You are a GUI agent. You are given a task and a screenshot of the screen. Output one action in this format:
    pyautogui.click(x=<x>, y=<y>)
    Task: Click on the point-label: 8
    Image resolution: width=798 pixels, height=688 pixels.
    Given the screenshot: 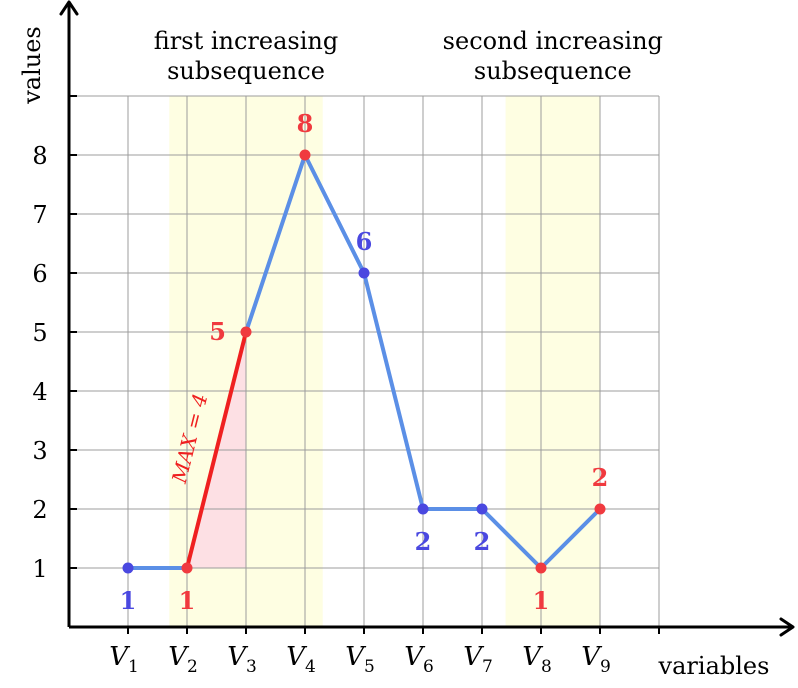 What is the action you would take?
    pyautogui.click(x=305, y=123)
    